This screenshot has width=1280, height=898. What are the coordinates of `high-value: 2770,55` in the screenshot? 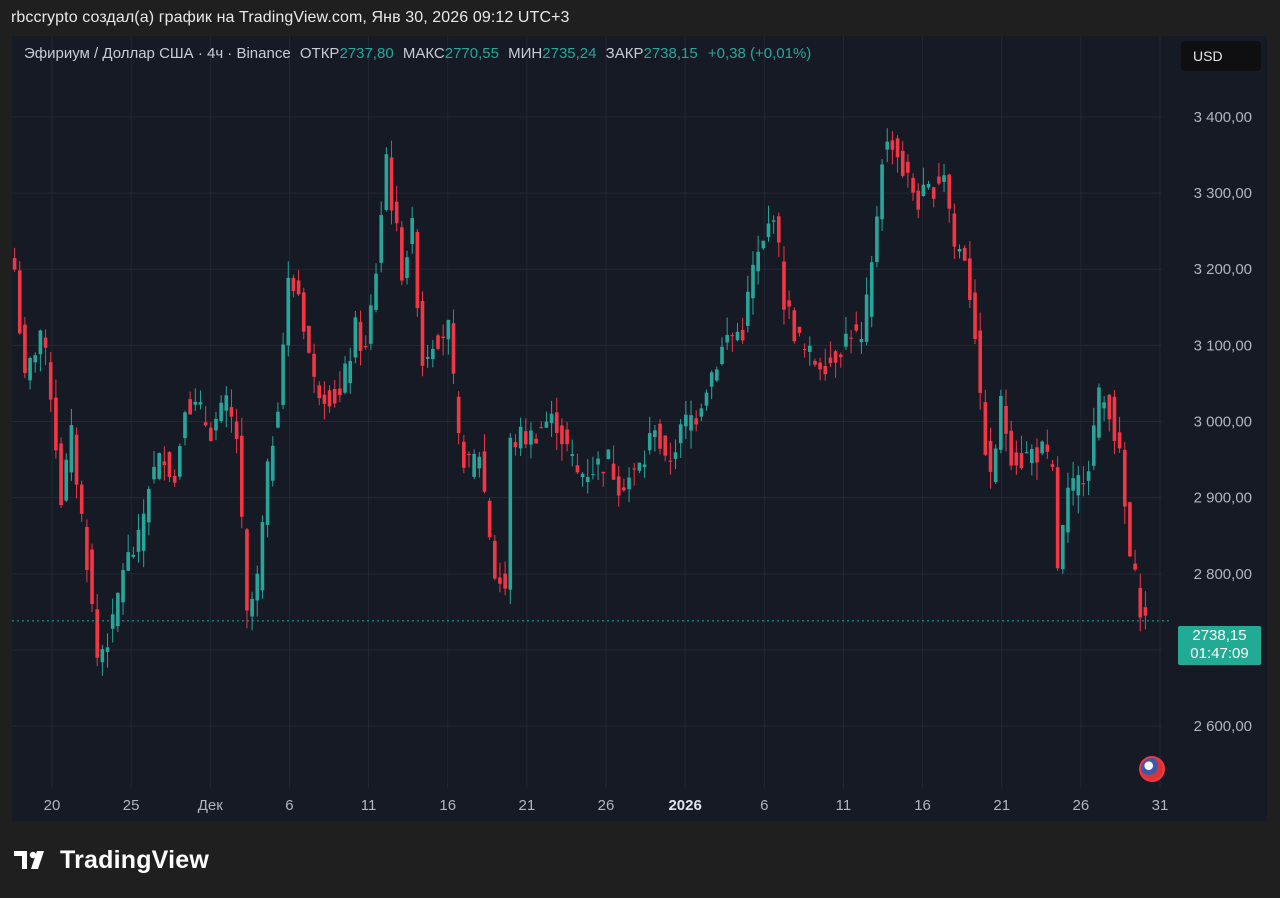 It's located at (471, 53).